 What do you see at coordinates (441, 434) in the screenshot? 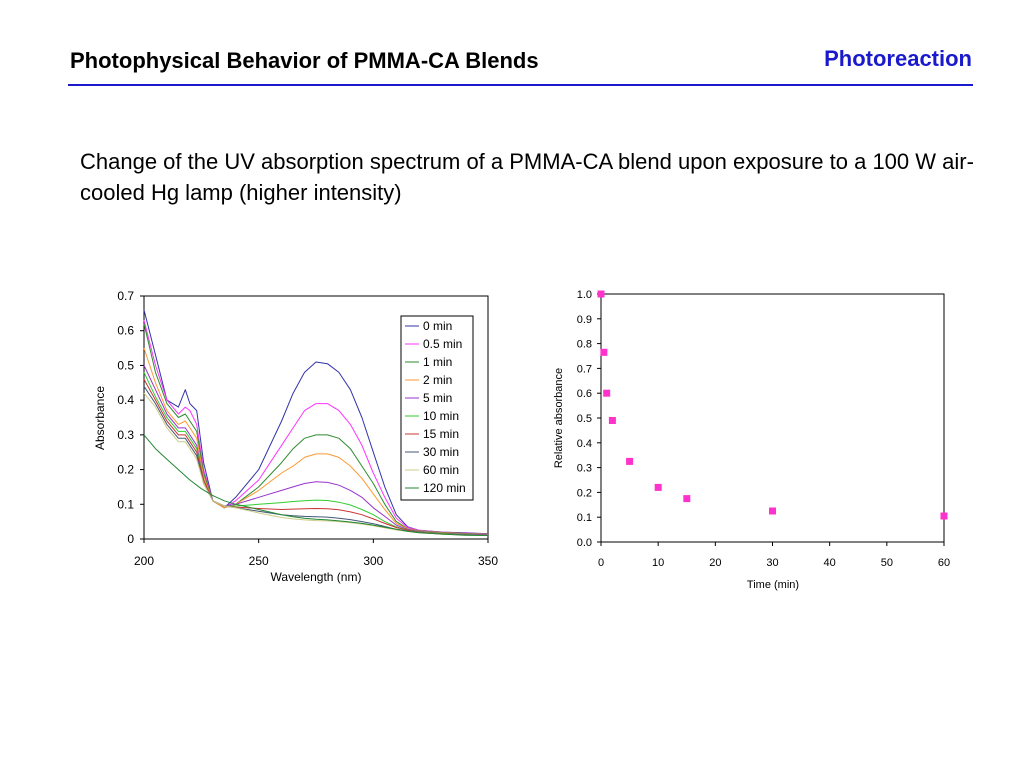
I see `legend-label: 15 min` at bounding box center [441, 434].